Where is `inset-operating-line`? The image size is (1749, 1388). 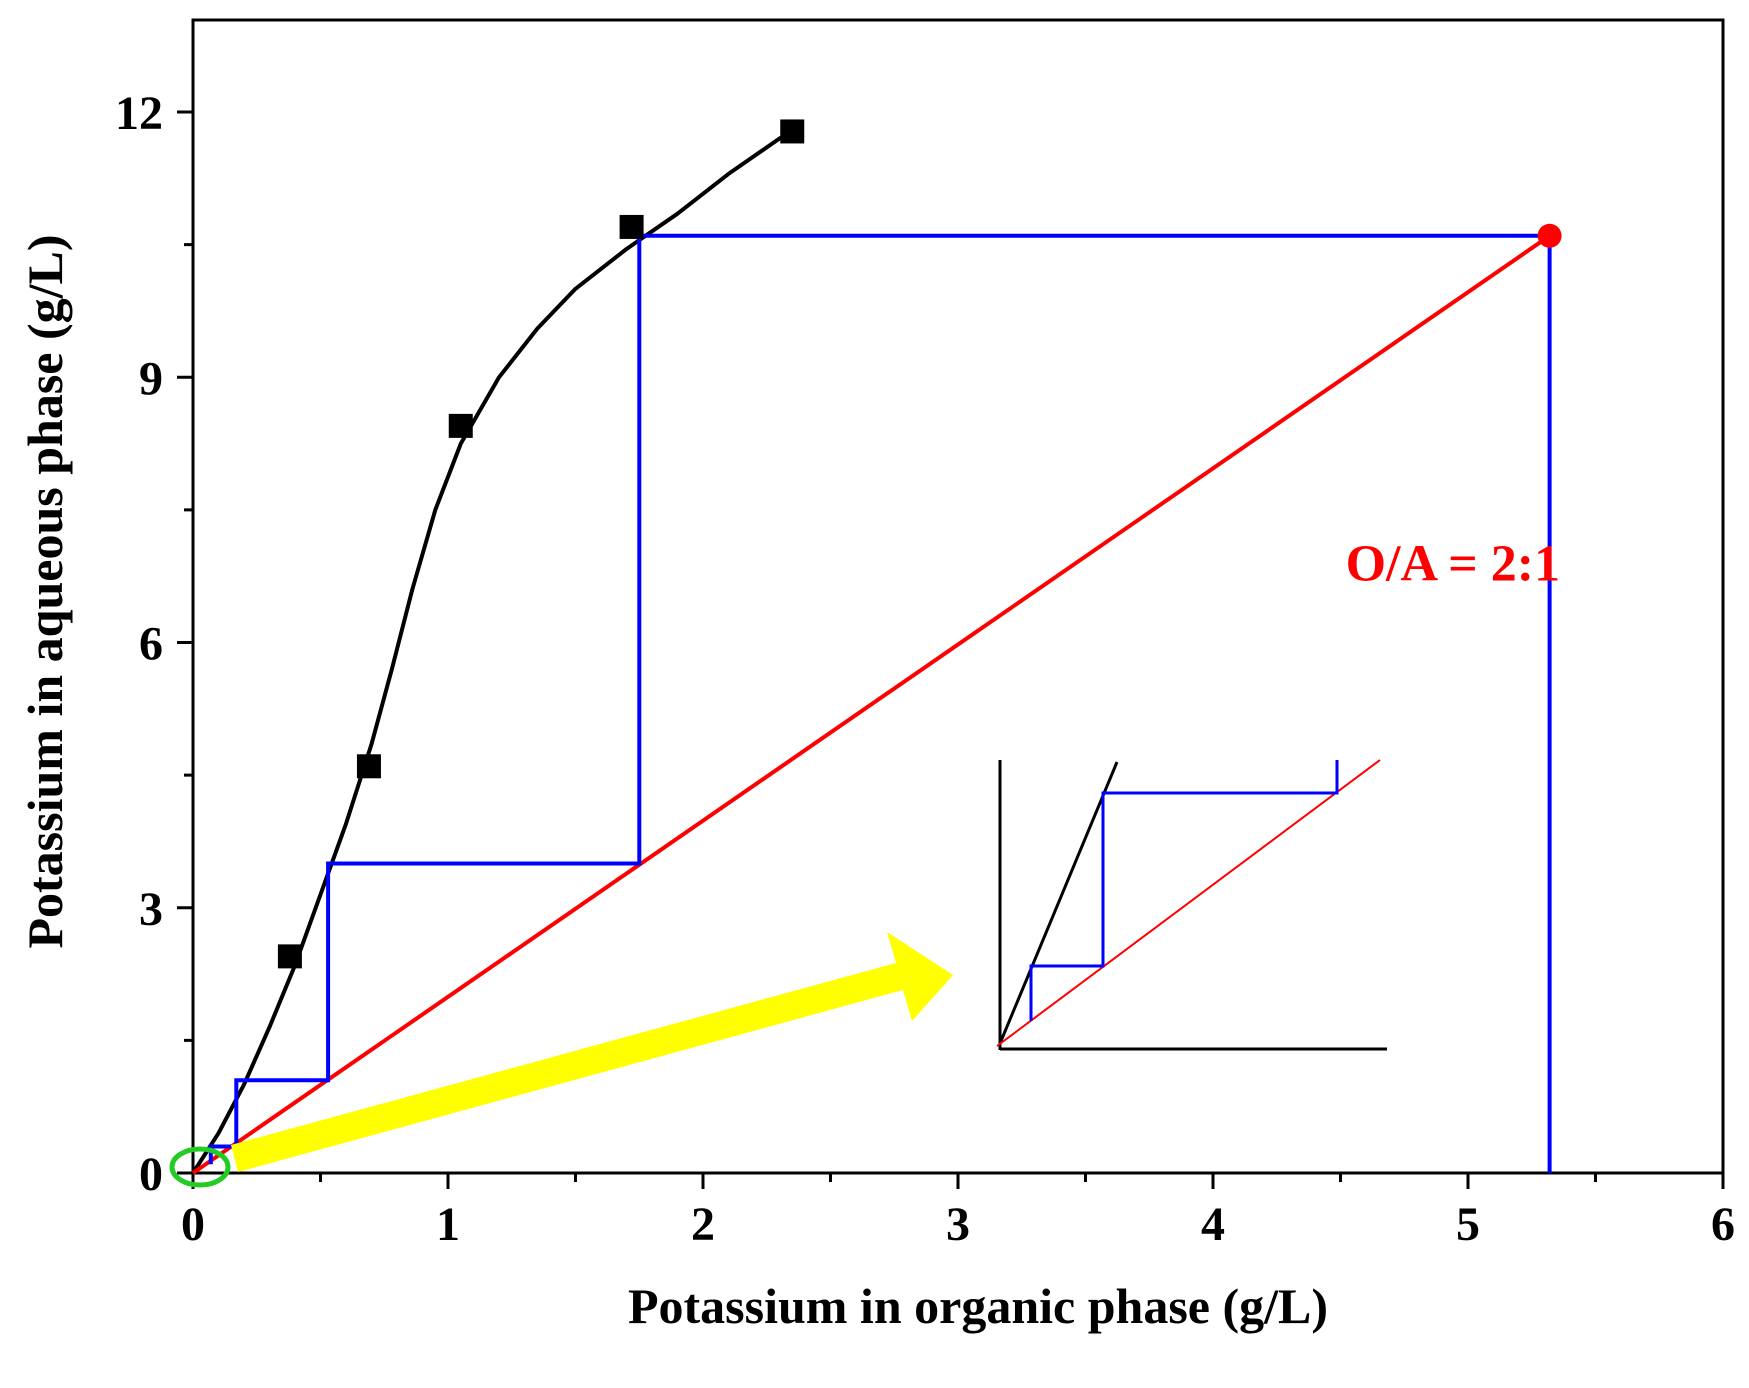
inset-operating-line is located at coordinates (1188, 903).